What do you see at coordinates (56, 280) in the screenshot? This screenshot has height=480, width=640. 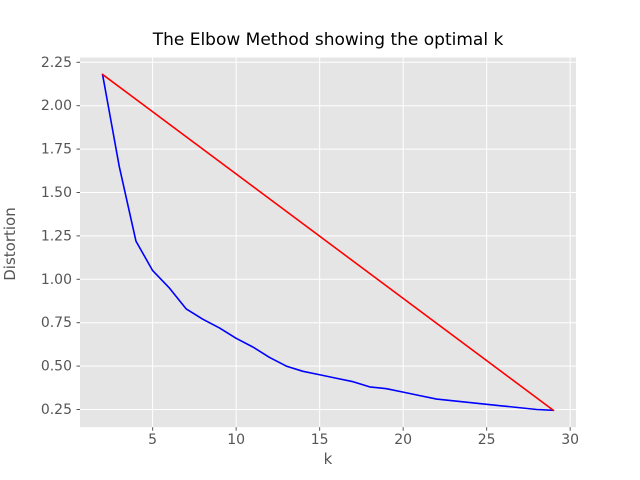 I see `y-tick-label: 1.00` at bounding box center [56, 280].